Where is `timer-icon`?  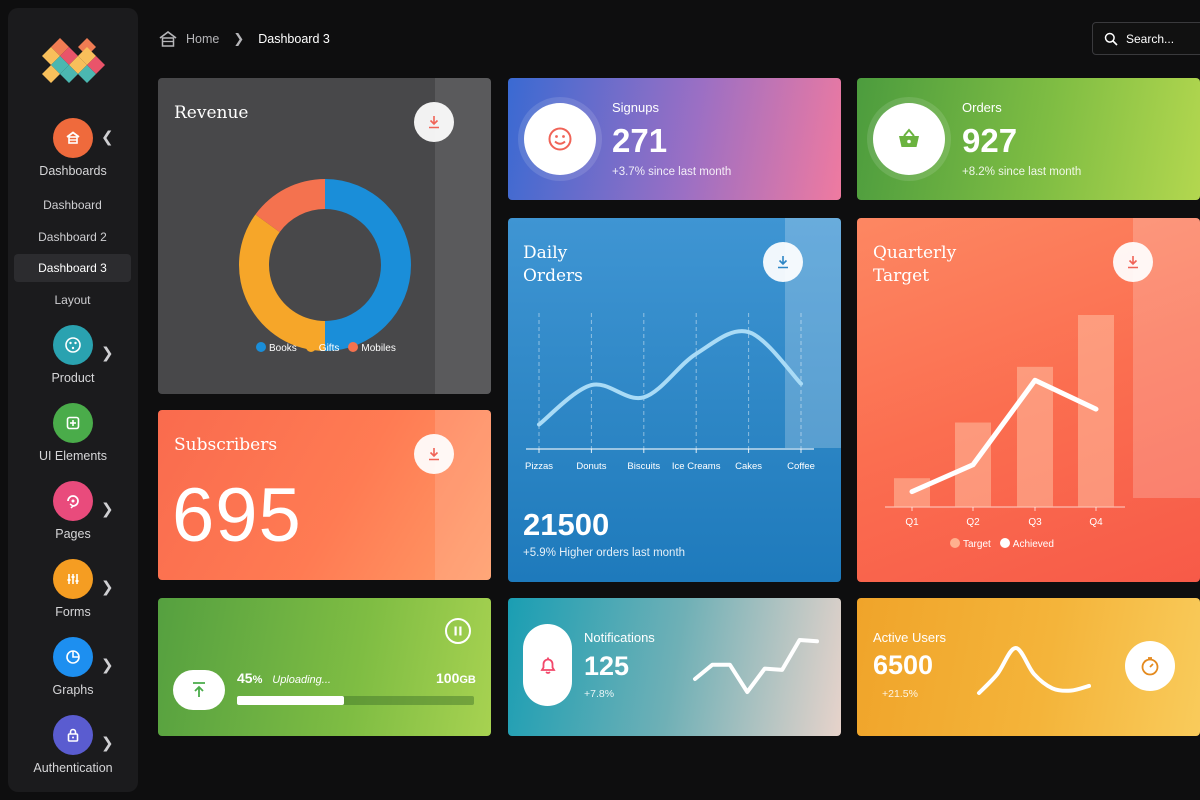
timer-icon is located at coordinates (1150, 666).